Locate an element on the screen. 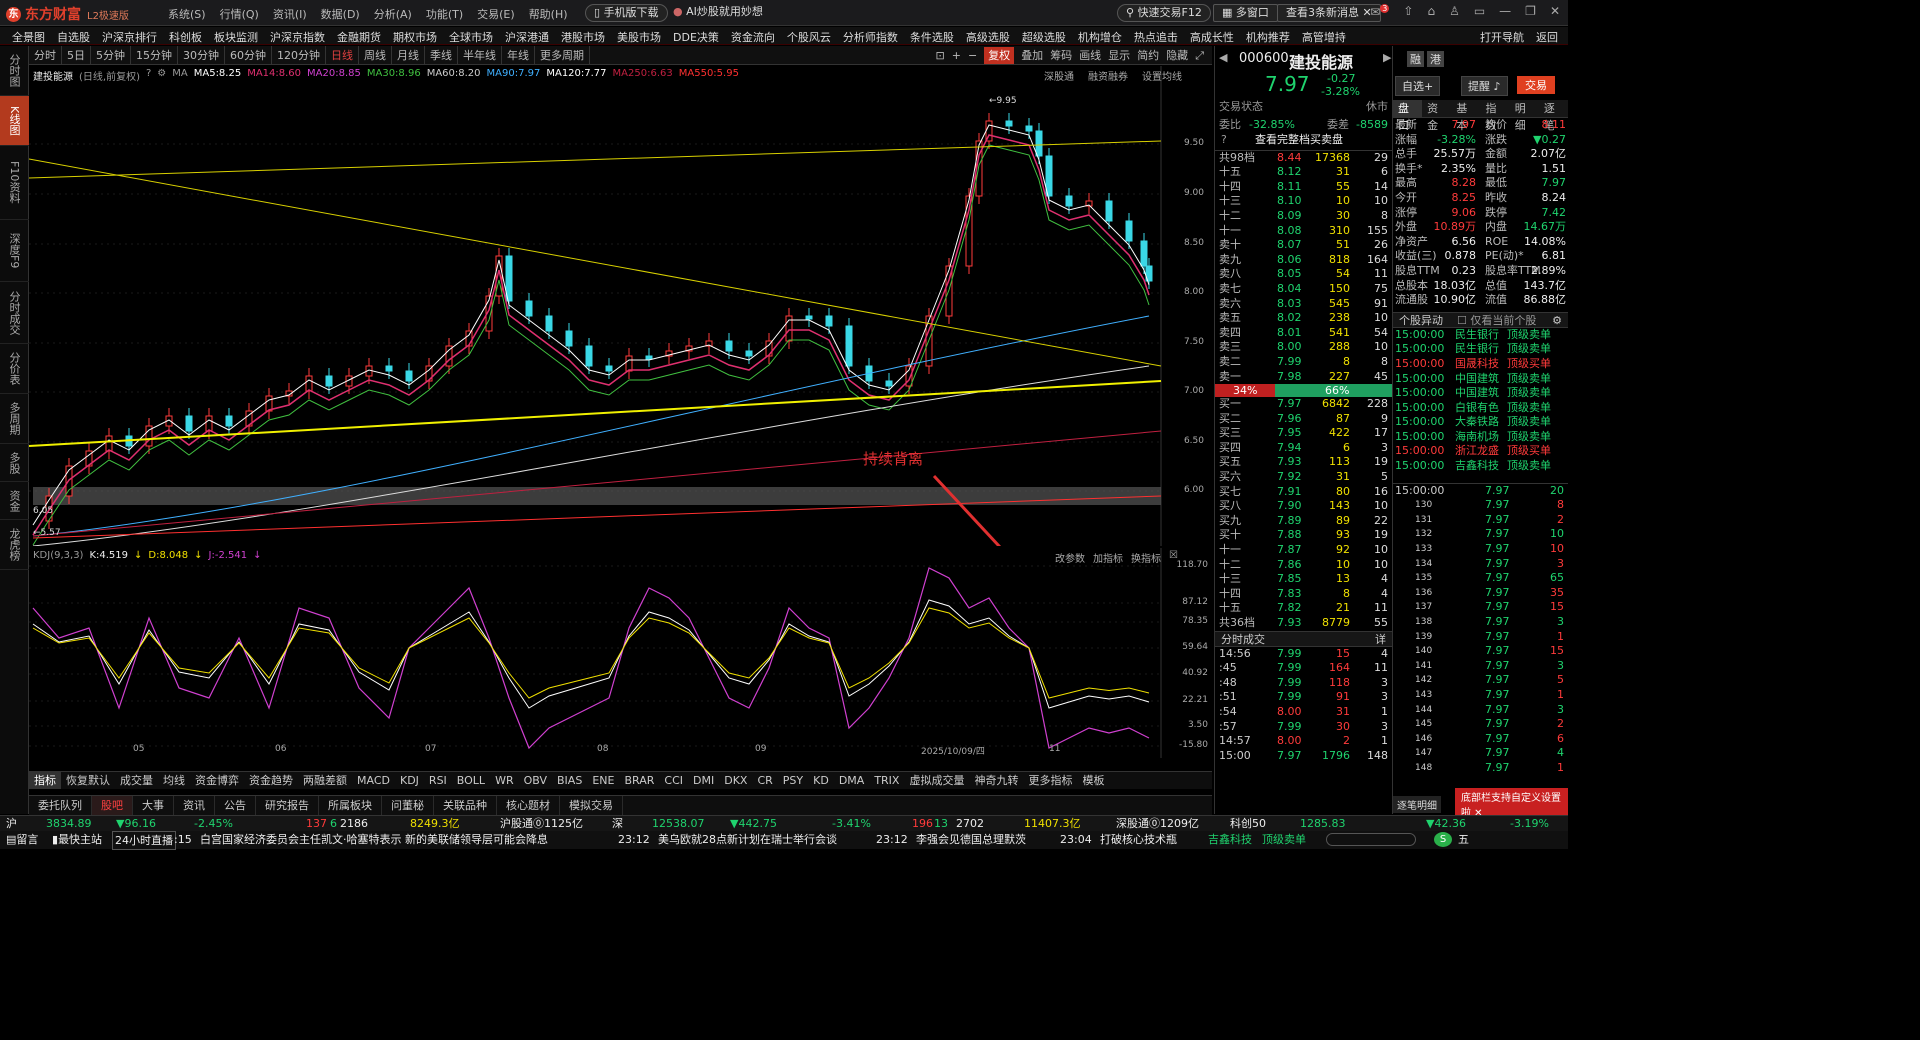  shirt-icon: ♙ is located at coordinates (1454, 11).